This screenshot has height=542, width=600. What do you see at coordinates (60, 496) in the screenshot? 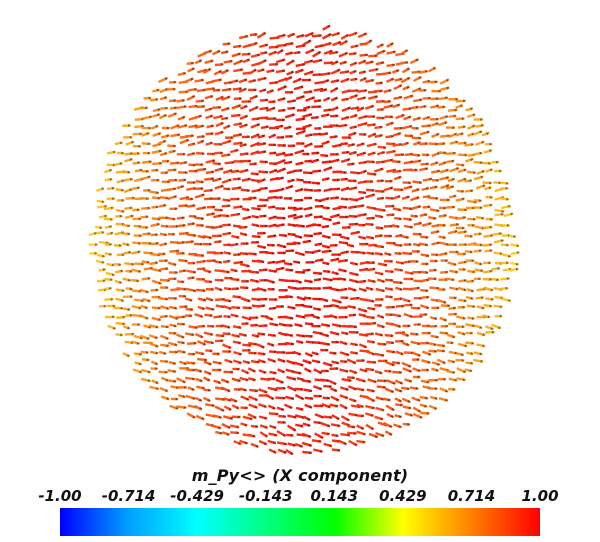
I see `colorbar-tick-label: -1.00` at bounding box center [60, 496].